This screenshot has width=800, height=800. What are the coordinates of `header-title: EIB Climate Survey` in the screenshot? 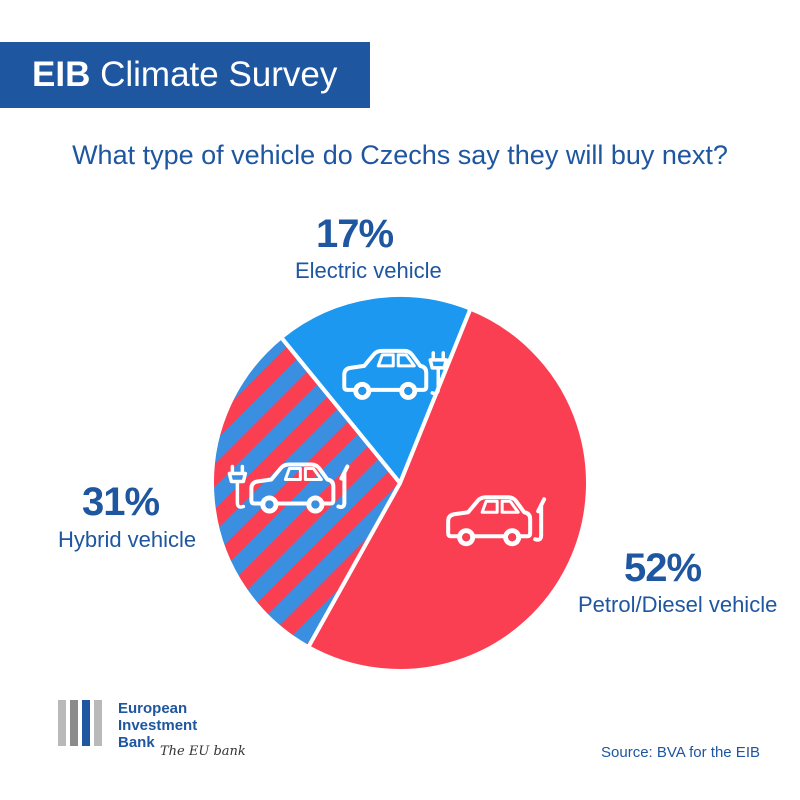 It's located at (184, 75).